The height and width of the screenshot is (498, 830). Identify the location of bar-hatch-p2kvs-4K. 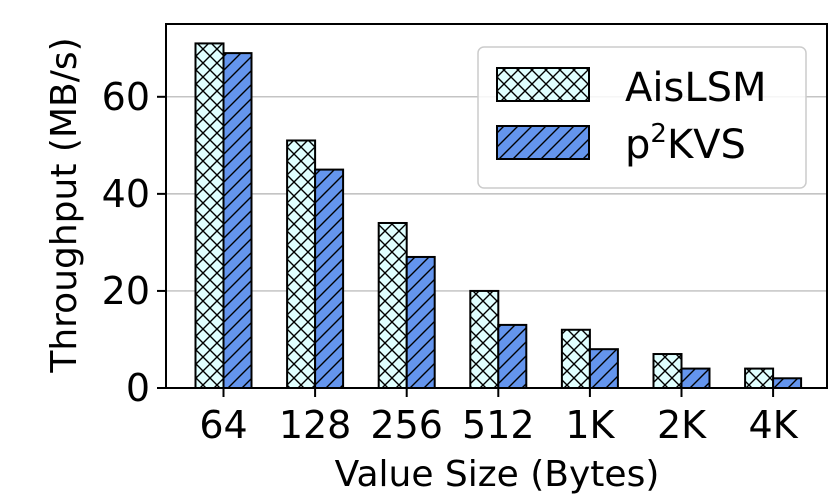
(787, 383).